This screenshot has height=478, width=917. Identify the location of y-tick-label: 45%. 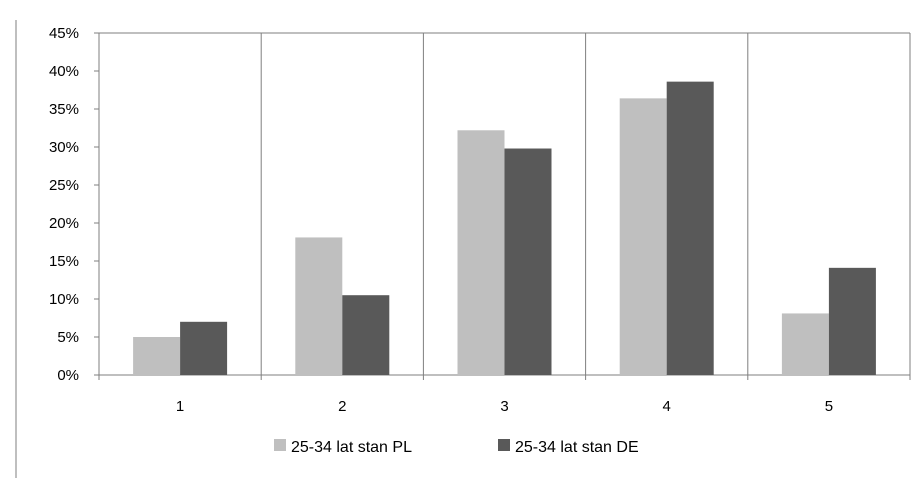
(64, 33).